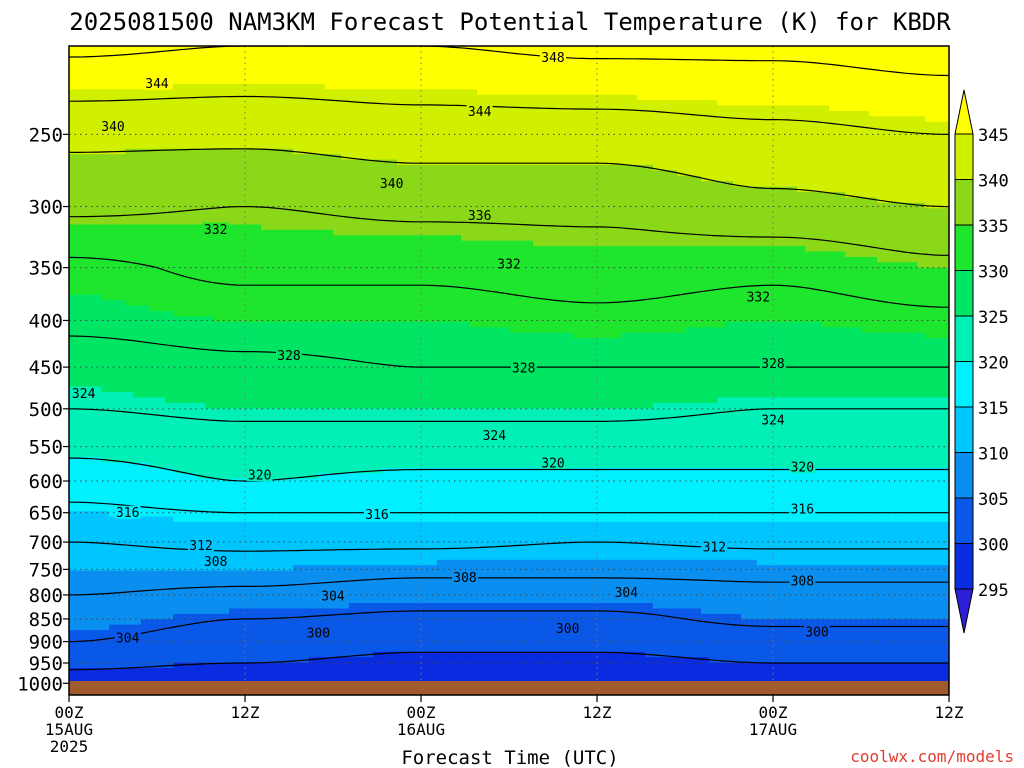 The width and height of the screenshot is (1024, 768). I want to click on contour-label-bg, so click(714, 547).